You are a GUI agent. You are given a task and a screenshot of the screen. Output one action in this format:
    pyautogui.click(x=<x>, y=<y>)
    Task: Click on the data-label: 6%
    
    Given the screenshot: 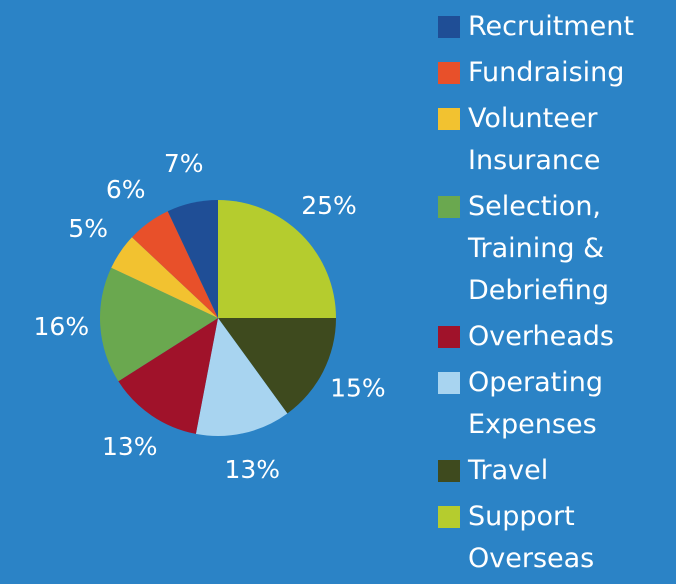 What is the action you would take?
    pyautogui.click(x=126, y=189)
    